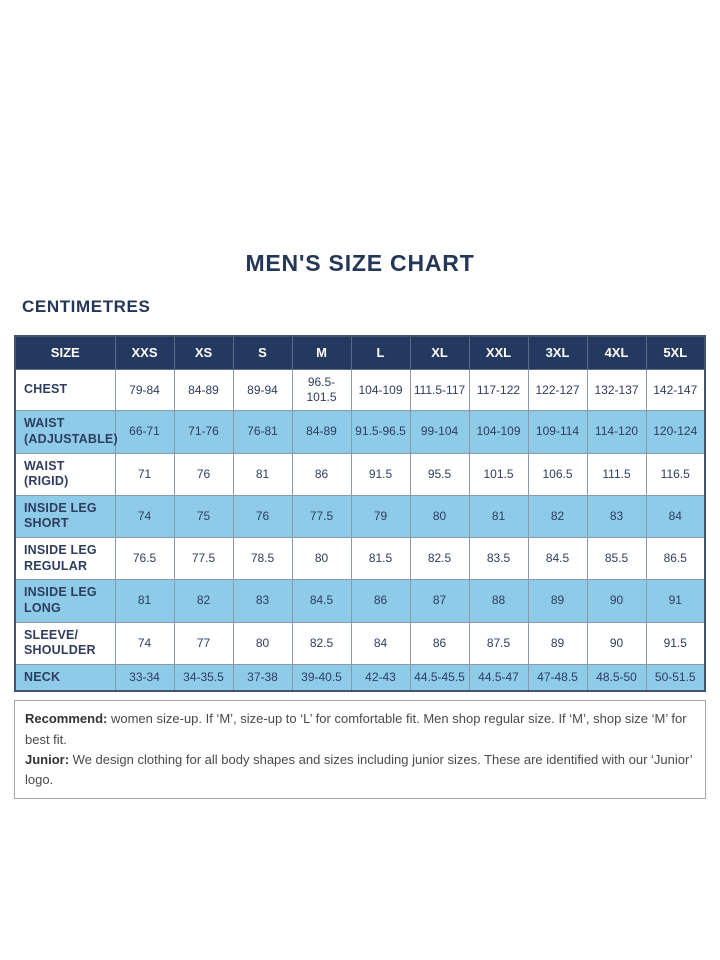 The image size is (720, 960). Describe the element at coordinates (675, 432) in the screenshot. I see `table-cell: 120-124` at that location.